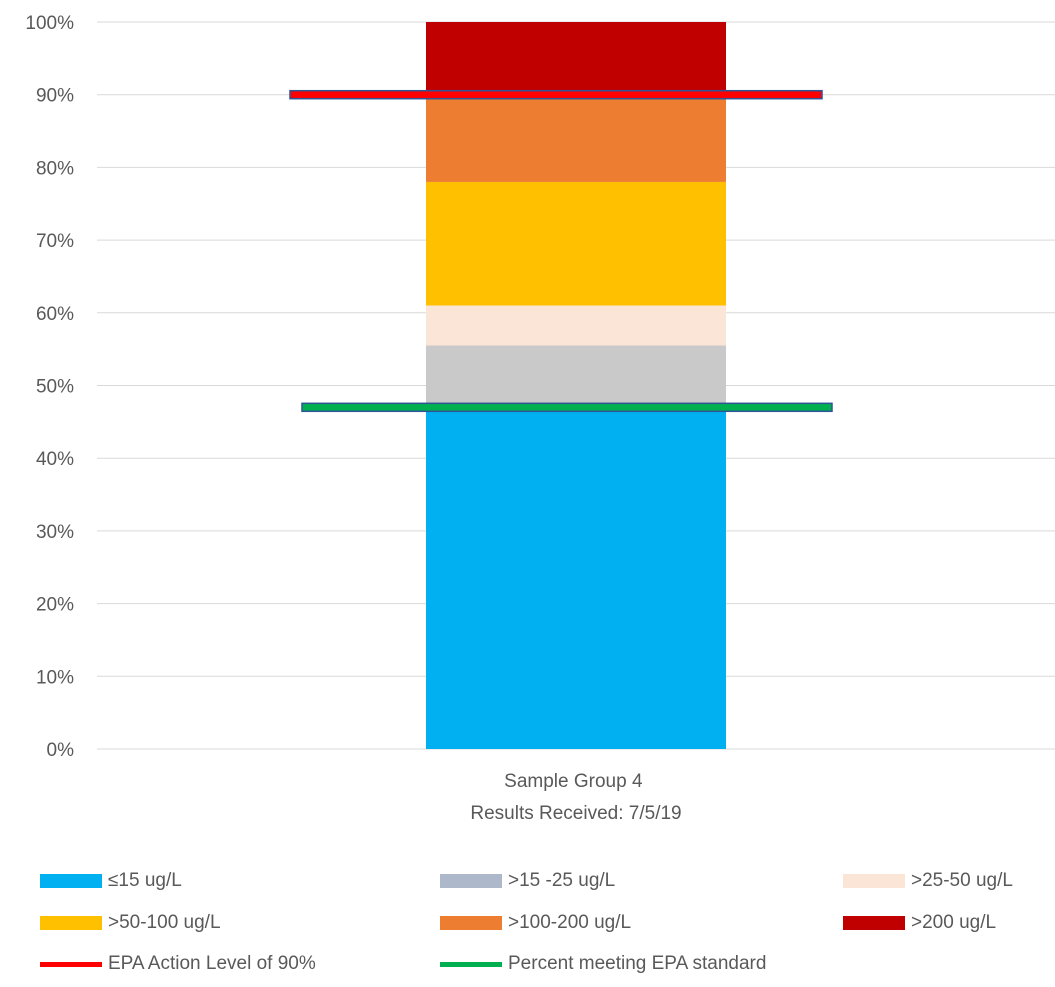 This screenshot has height=987, width=1055. What do you see at coordinates (212, 963) in the screenshot?
I see `legend-label: EPA Action Level of 90%` at bounding box center [212, 963].